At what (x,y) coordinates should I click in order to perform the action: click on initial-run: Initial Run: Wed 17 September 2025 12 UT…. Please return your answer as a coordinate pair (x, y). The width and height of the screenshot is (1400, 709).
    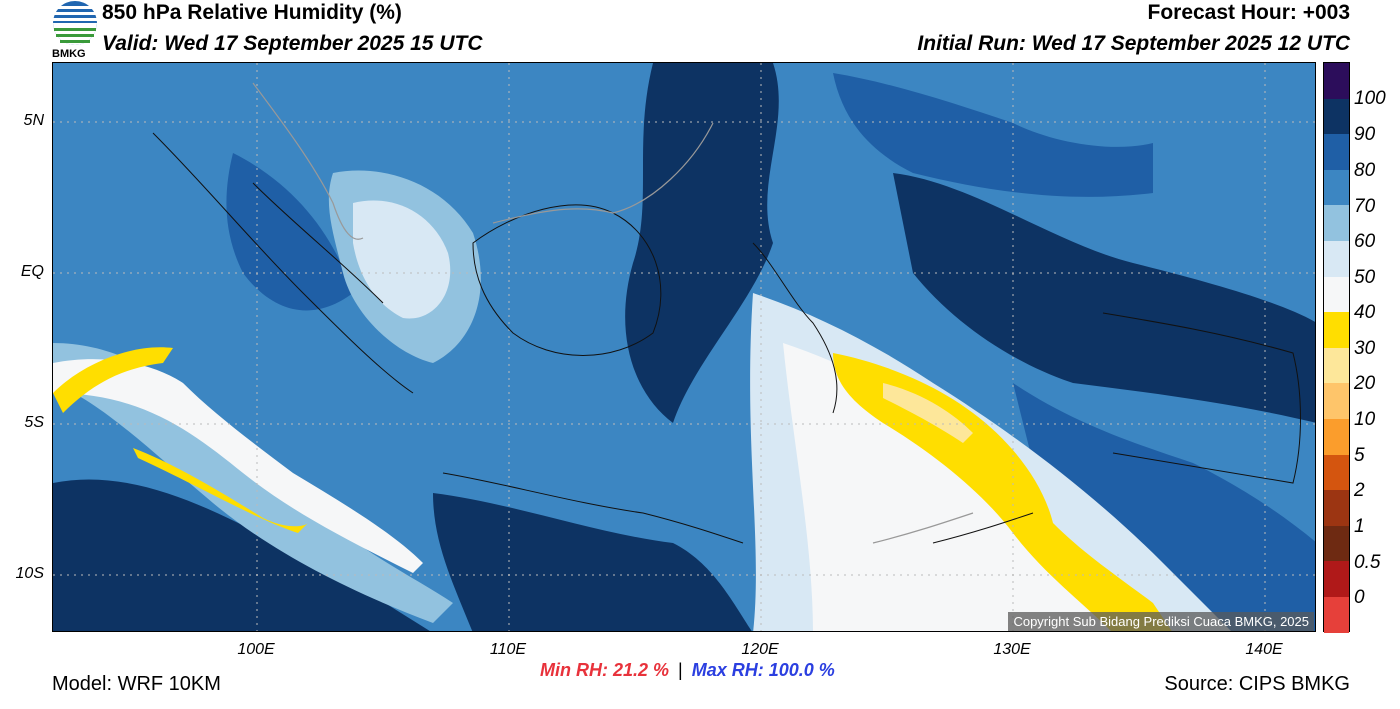
    Looking at the image, I should click on (1133, 43).